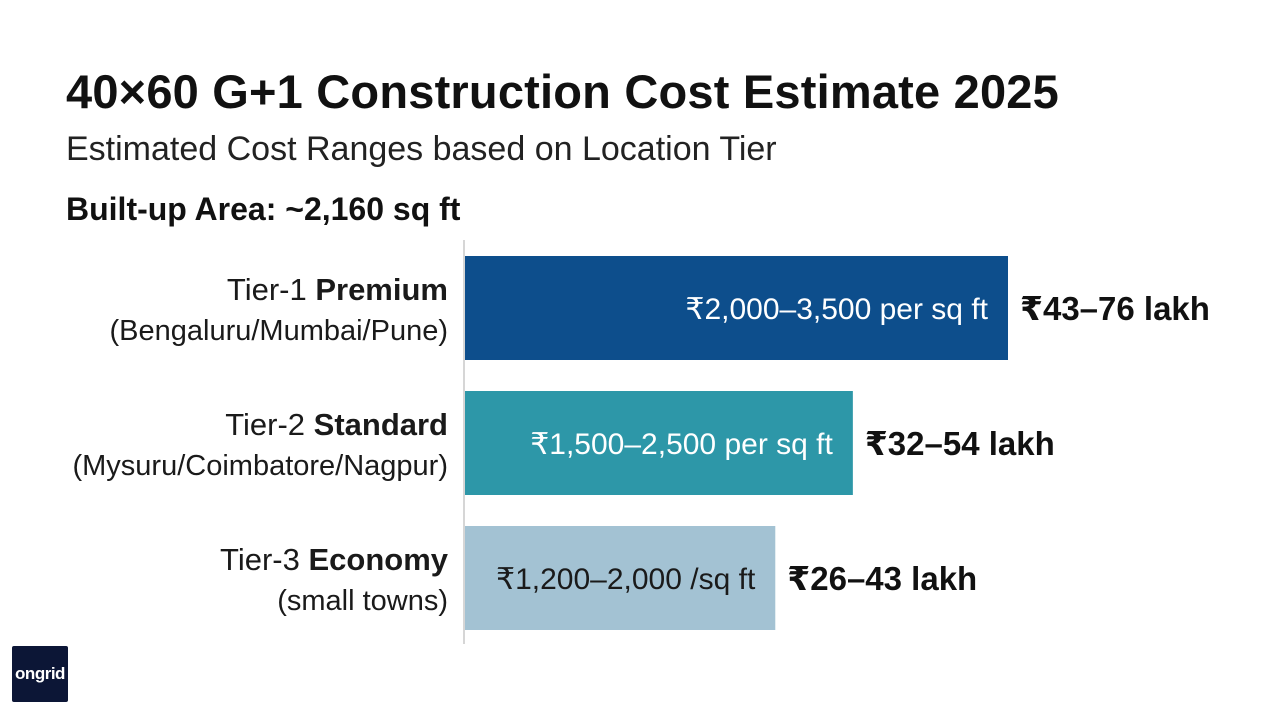 The width and height of the screenshot is (1280, 714). Describe the element at coordinates (263, 209) in the screenshot. I see `built-up-area-note: Built-up Area: ~2,160 sq ft` at that location.